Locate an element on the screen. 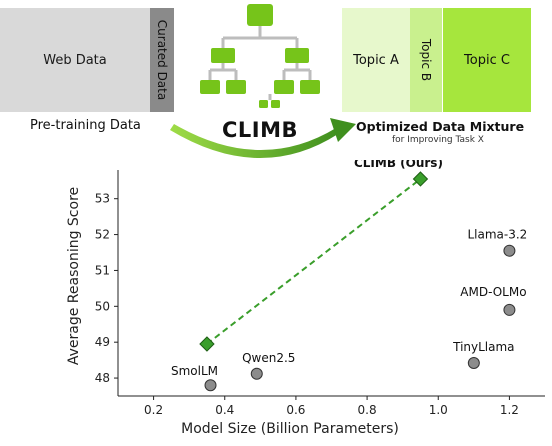 The height and width of the screenshot is (446, 552). climb-diagram is located at coordinates (263, 81).